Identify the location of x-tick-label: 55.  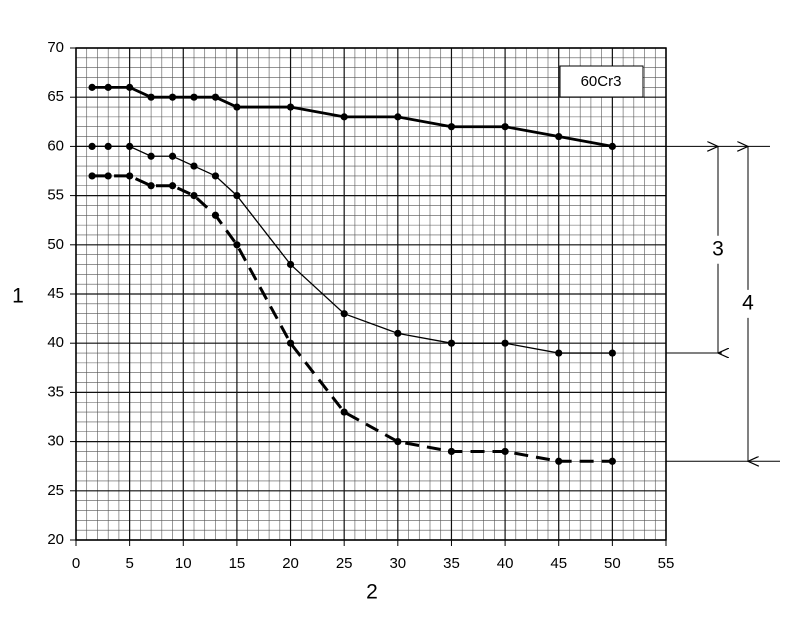
(666, 563).